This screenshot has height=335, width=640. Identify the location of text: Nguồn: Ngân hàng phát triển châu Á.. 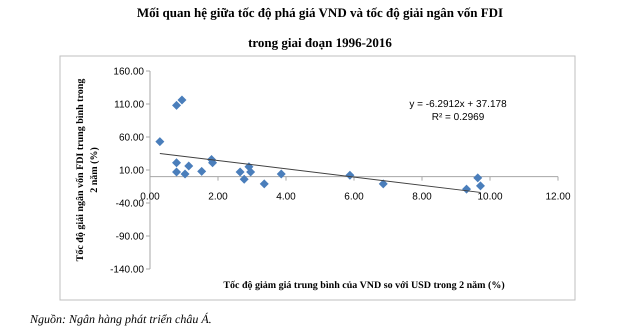
(120, 319).